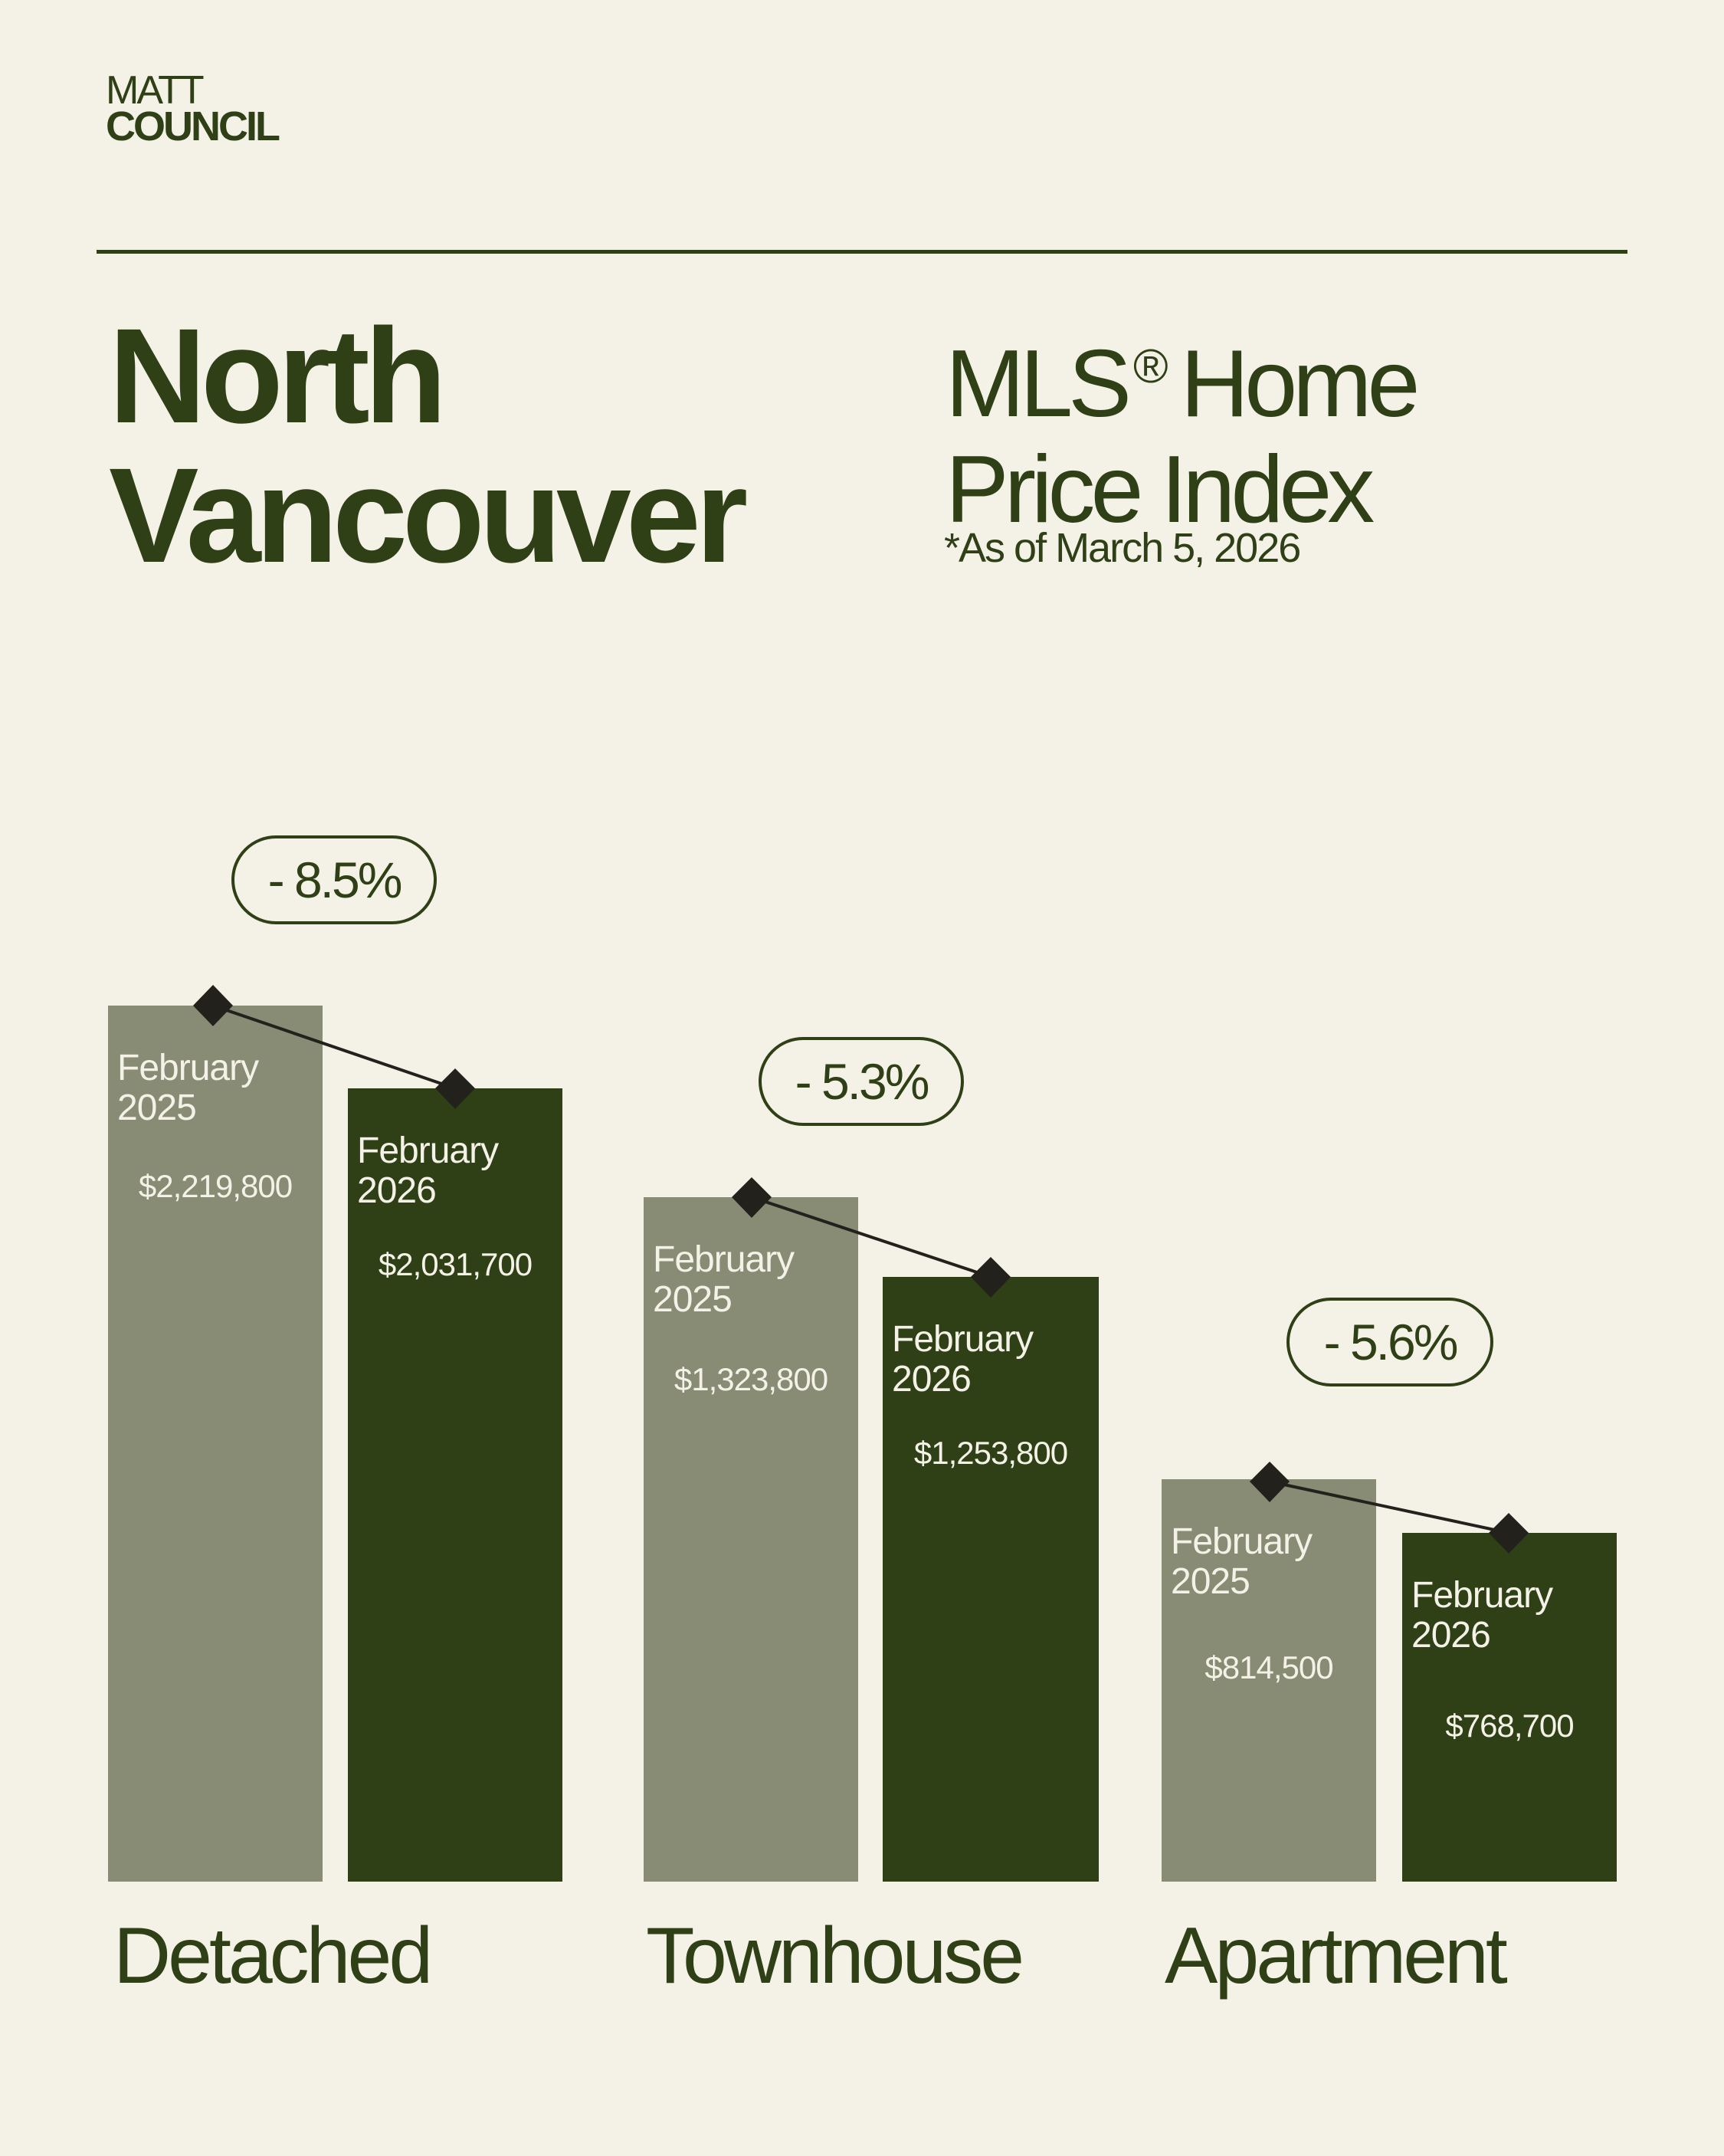  I want to click on brand-logo: MATT COUNCIL, so click(193, 109).